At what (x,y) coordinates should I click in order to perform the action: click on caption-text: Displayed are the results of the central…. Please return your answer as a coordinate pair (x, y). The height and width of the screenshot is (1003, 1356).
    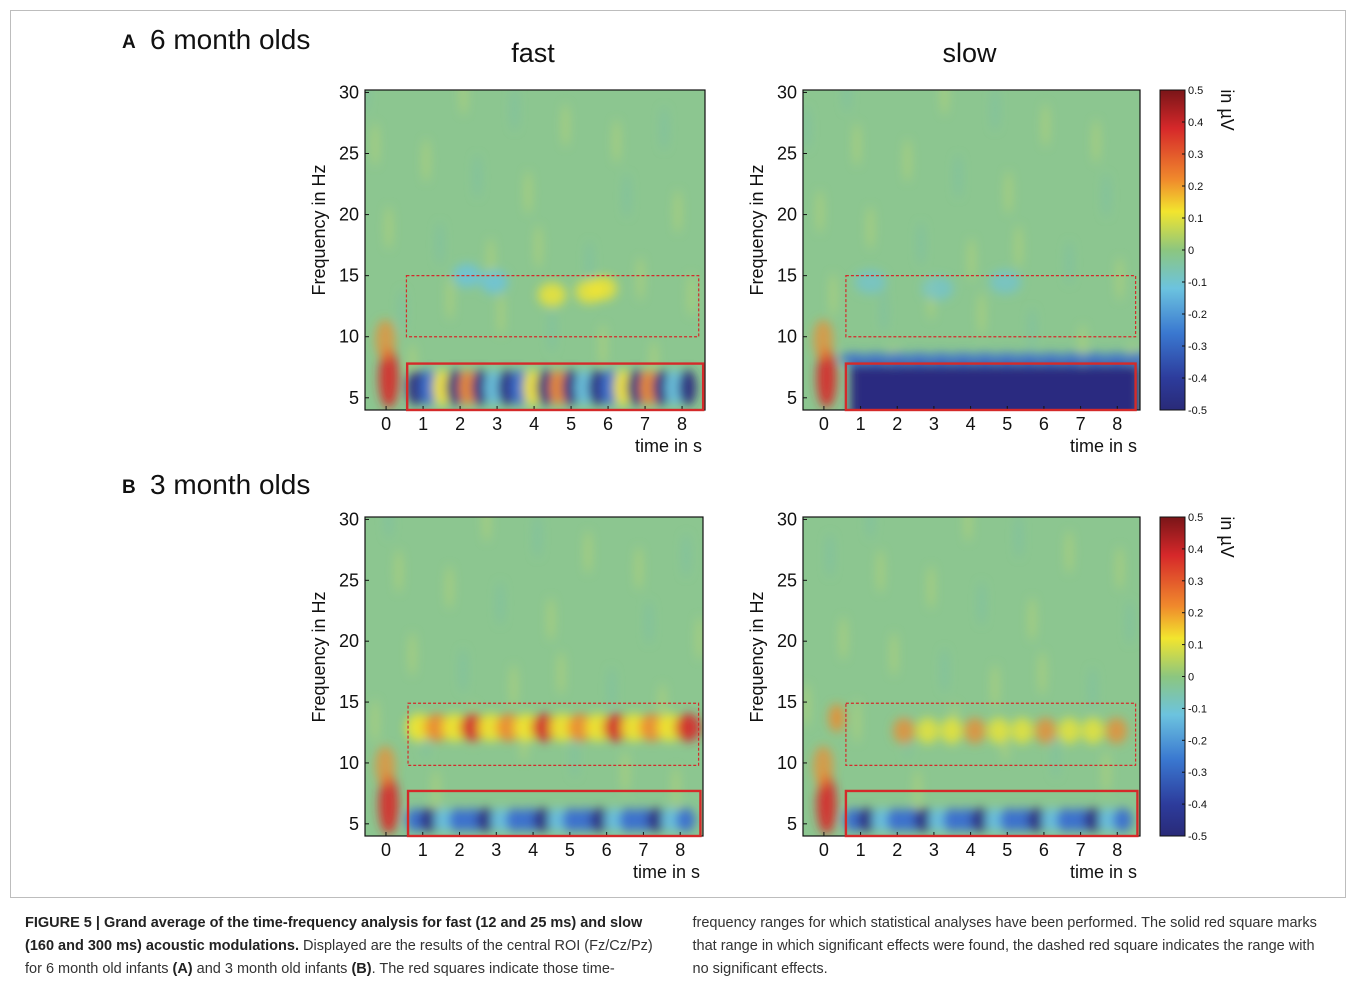
    Looking at the image, I should click on (339, 957).